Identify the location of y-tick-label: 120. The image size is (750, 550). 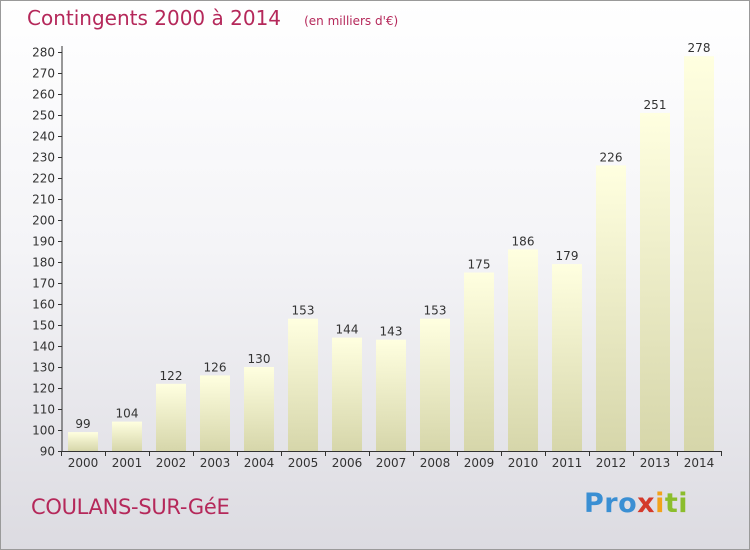
(43, 389).